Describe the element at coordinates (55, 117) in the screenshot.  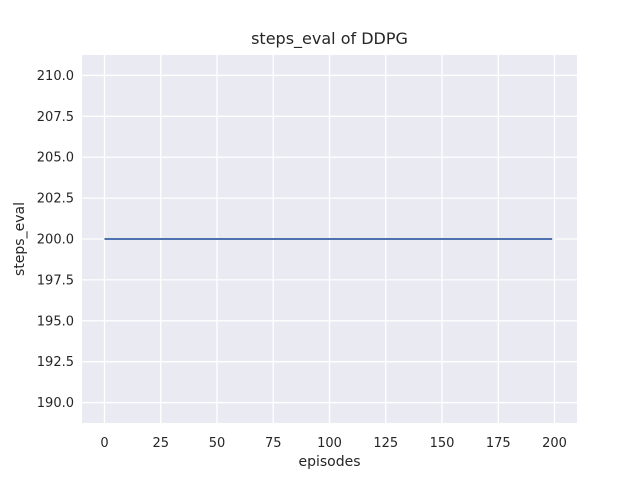
I see `y-tick-label: 207.5` at that location.